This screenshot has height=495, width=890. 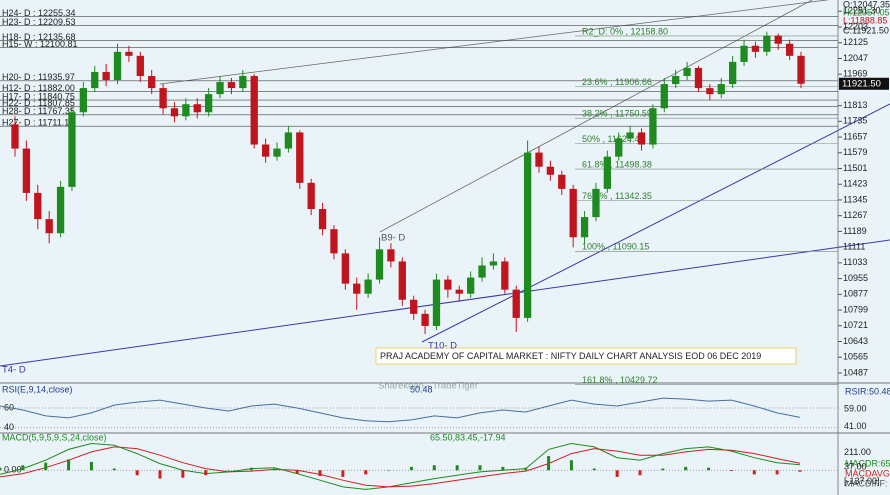 What do you see at coordinates (855, 278) in the screenshot?
I see `y-tick-label: 10955` at bounding box center [855, 278].